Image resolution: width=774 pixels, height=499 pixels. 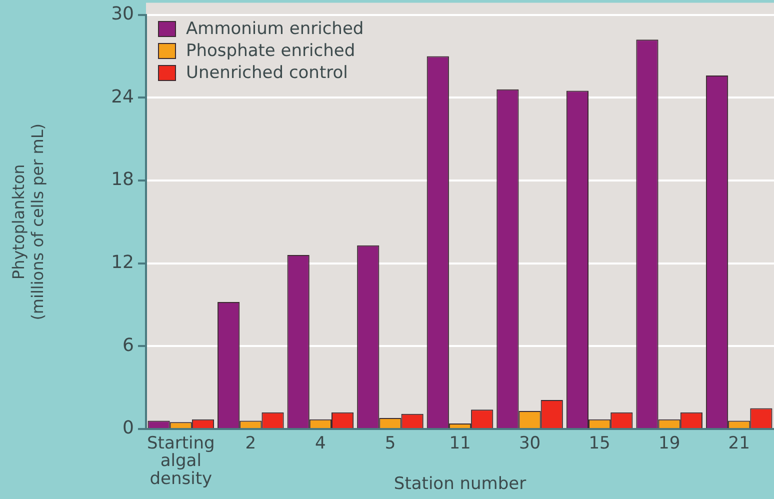 I want to click on legend-label: Unenriched control, so click(x=267, y=73).